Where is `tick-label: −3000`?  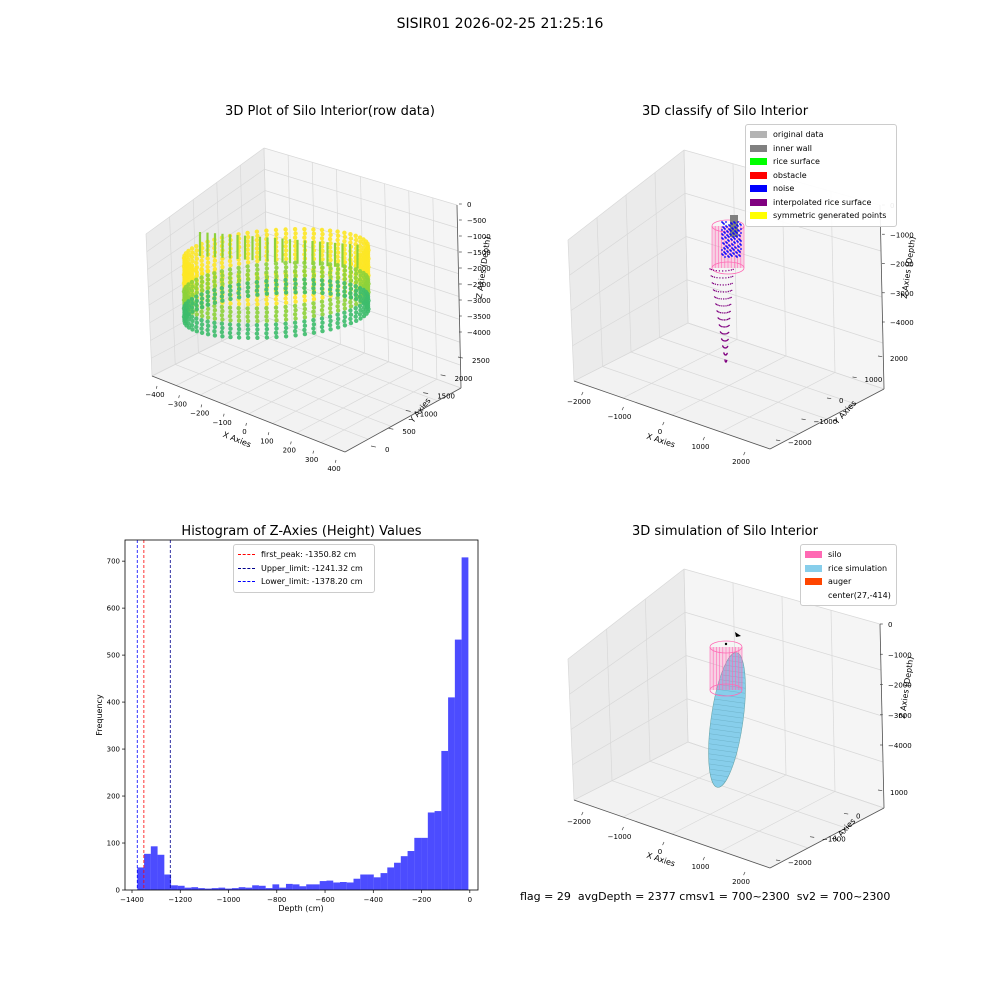 tick-label: −3000 is located at coordinates (479, 301).